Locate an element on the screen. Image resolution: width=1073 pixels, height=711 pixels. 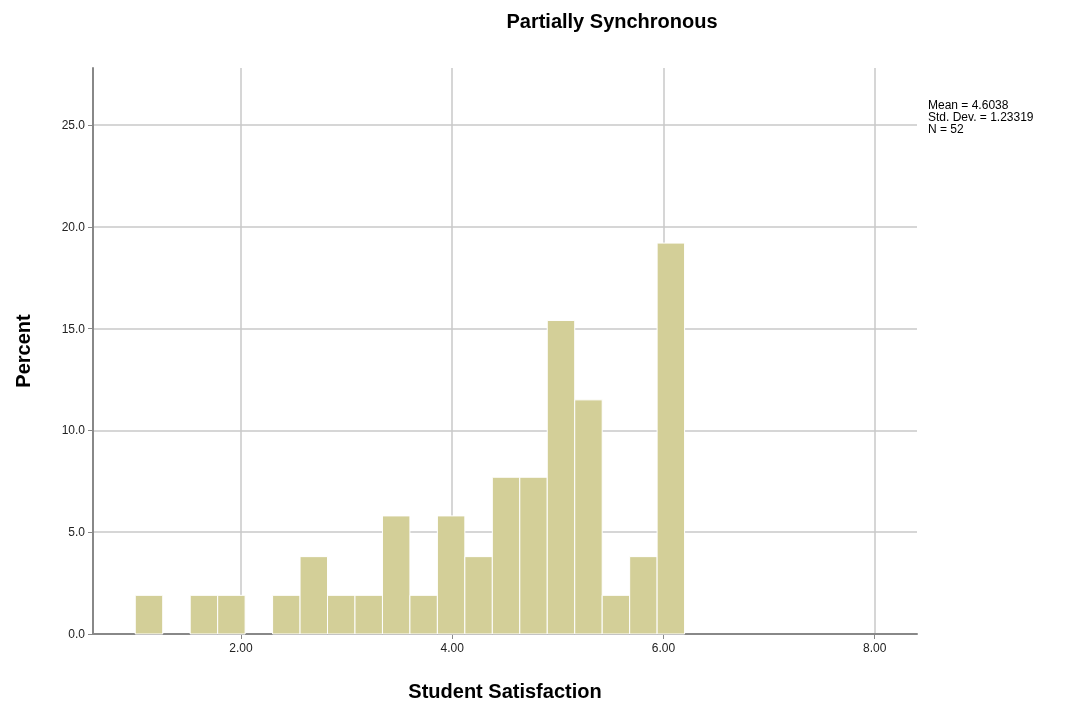
y-tick-label: 15.0 is located at coordinates (73, 328).